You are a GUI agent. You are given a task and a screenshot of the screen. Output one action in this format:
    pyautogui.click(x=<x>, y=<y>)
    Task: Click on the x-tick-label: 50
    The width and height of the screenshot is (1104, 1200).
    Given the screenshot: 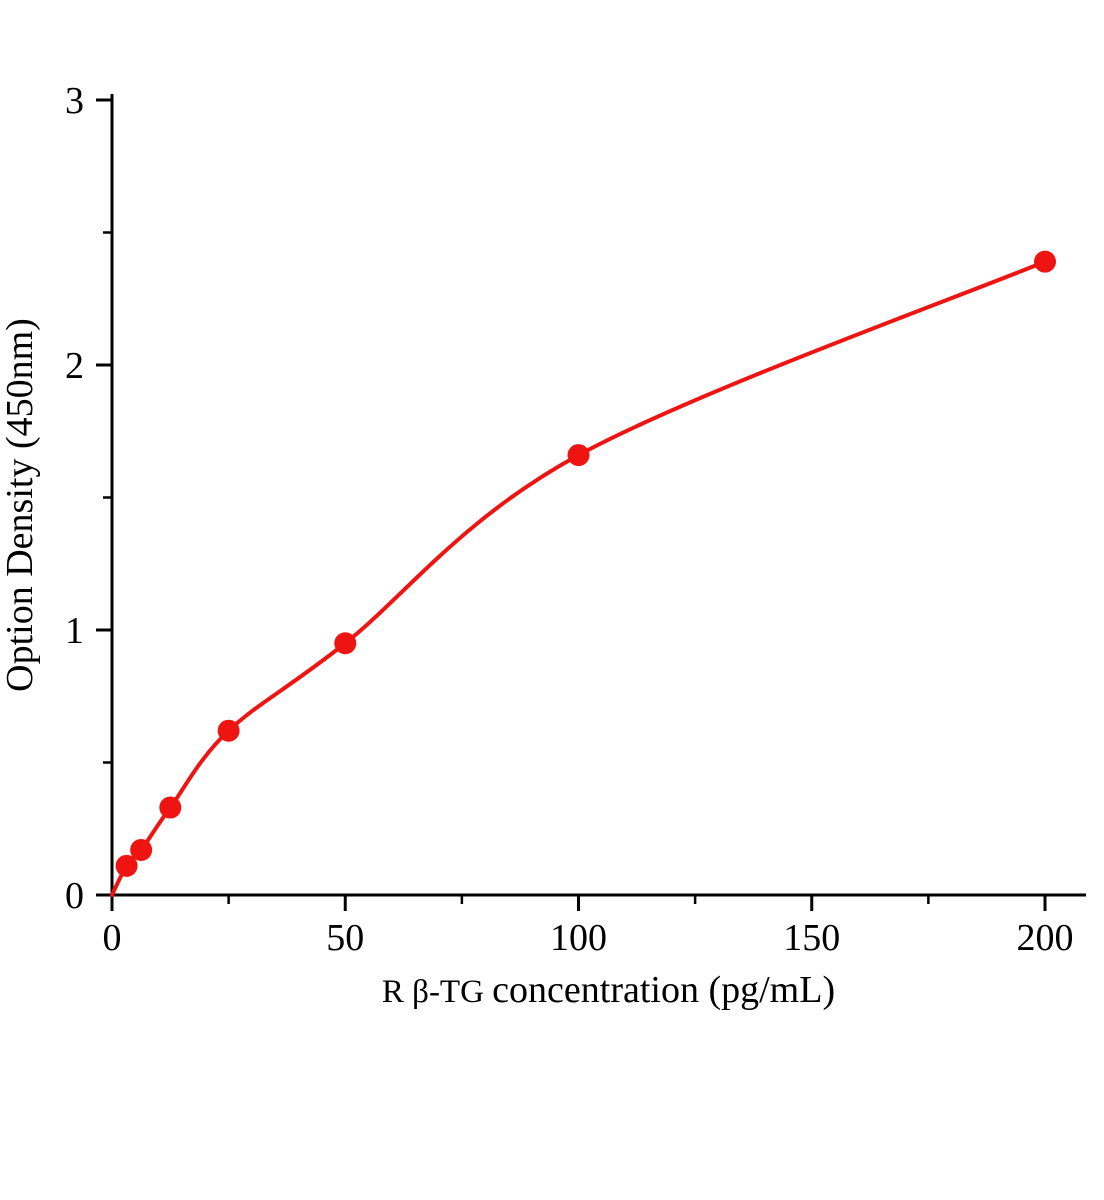 What is the action you would take?
    pyautogui.click(x=345, y=938)
    